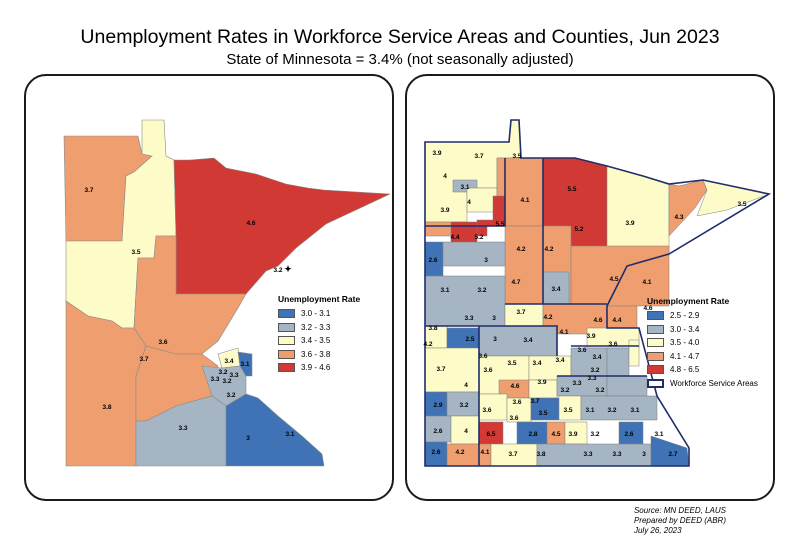 The image size is (800, 549). I want to click on map-label: 4.5, so click(555, 434).